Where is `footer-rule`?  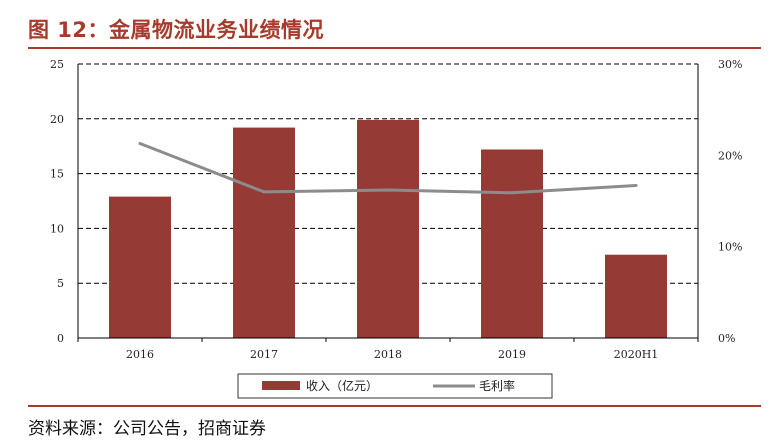
footer-rule is located at coordinates (394, 406).